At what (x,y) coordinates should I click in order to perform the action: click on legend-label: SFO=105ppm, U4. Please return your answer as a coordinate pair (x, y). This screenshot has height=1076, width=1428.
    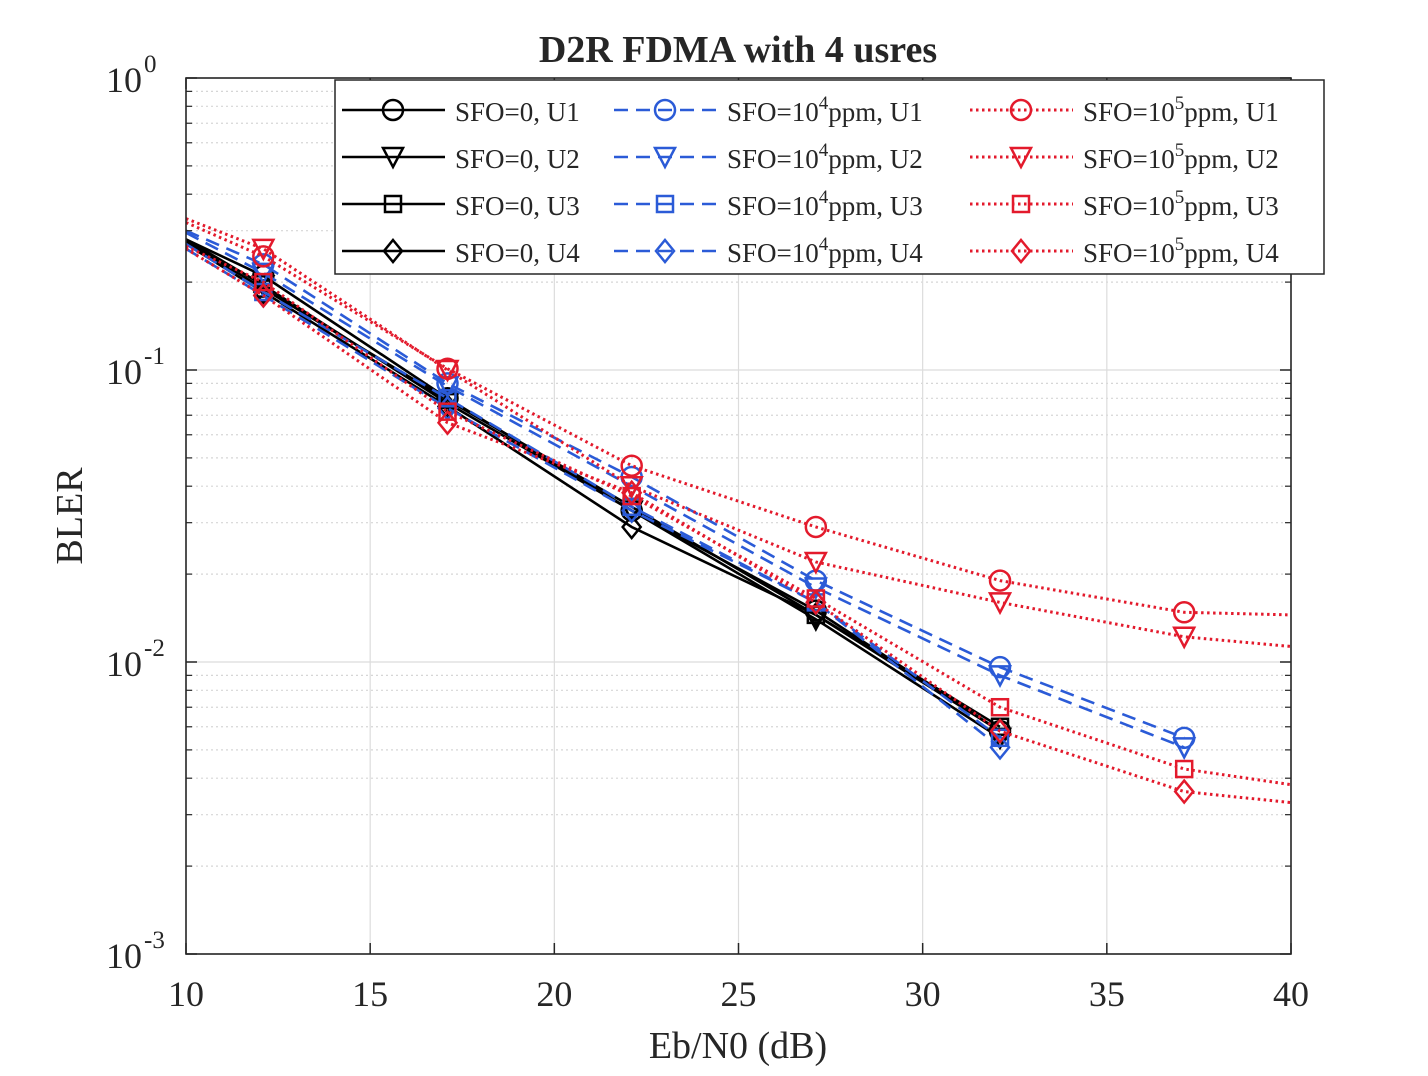
    Looking at the image, I should click on (1181, 251).